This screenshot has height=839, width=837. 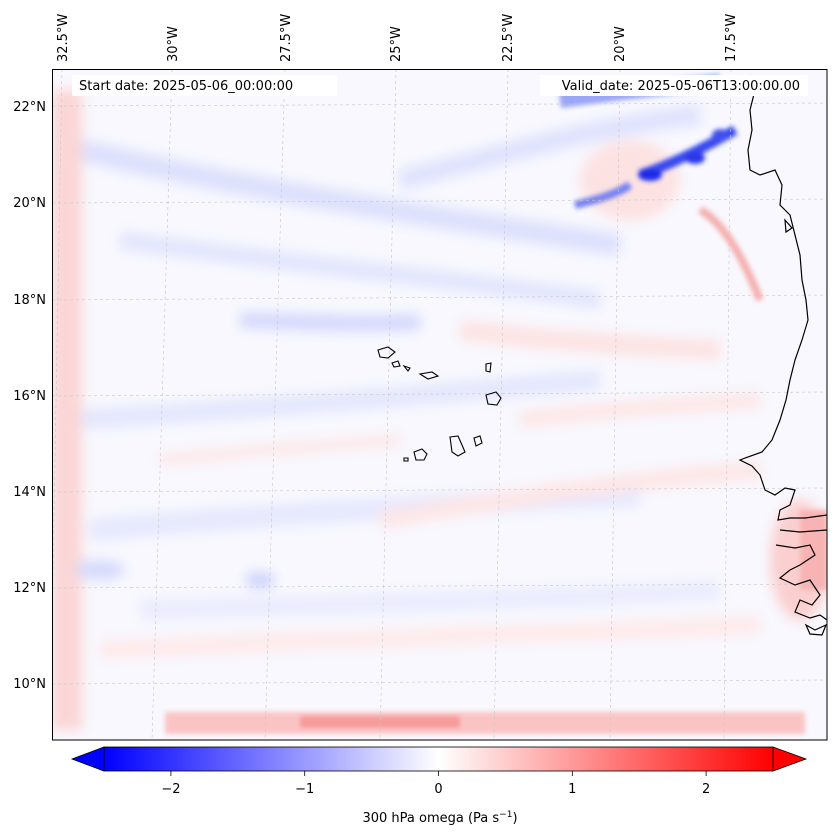 What do you see at coordinates (87, 759) in the screenshot?
I see `colorbar-extend-left` at bounding box center [87, 759].